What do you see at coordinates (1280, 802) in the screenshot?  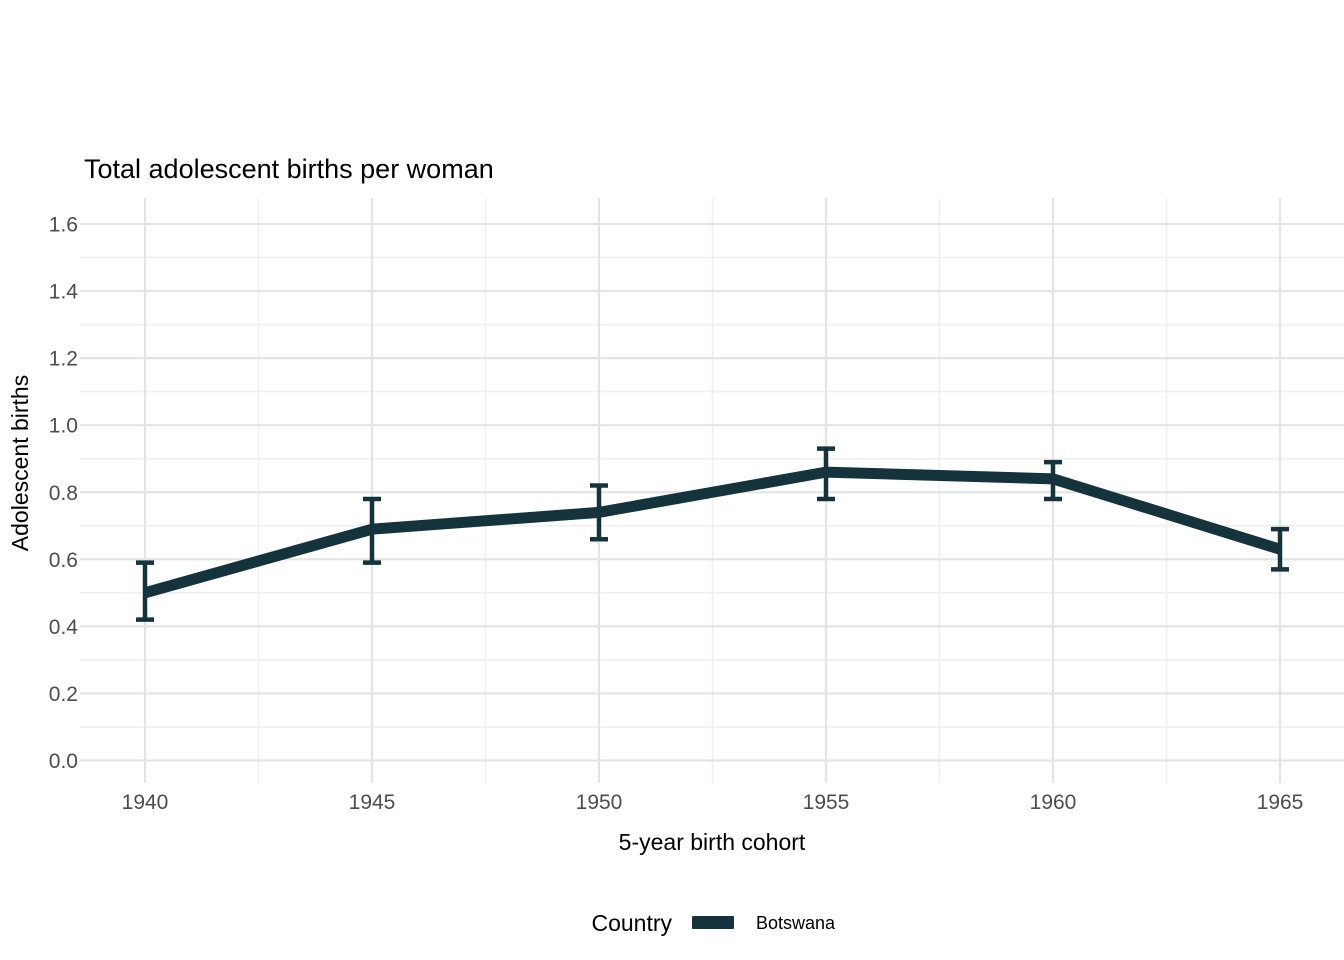 I see `x-tick-label: 1965` at bounding box center [1280, 802].